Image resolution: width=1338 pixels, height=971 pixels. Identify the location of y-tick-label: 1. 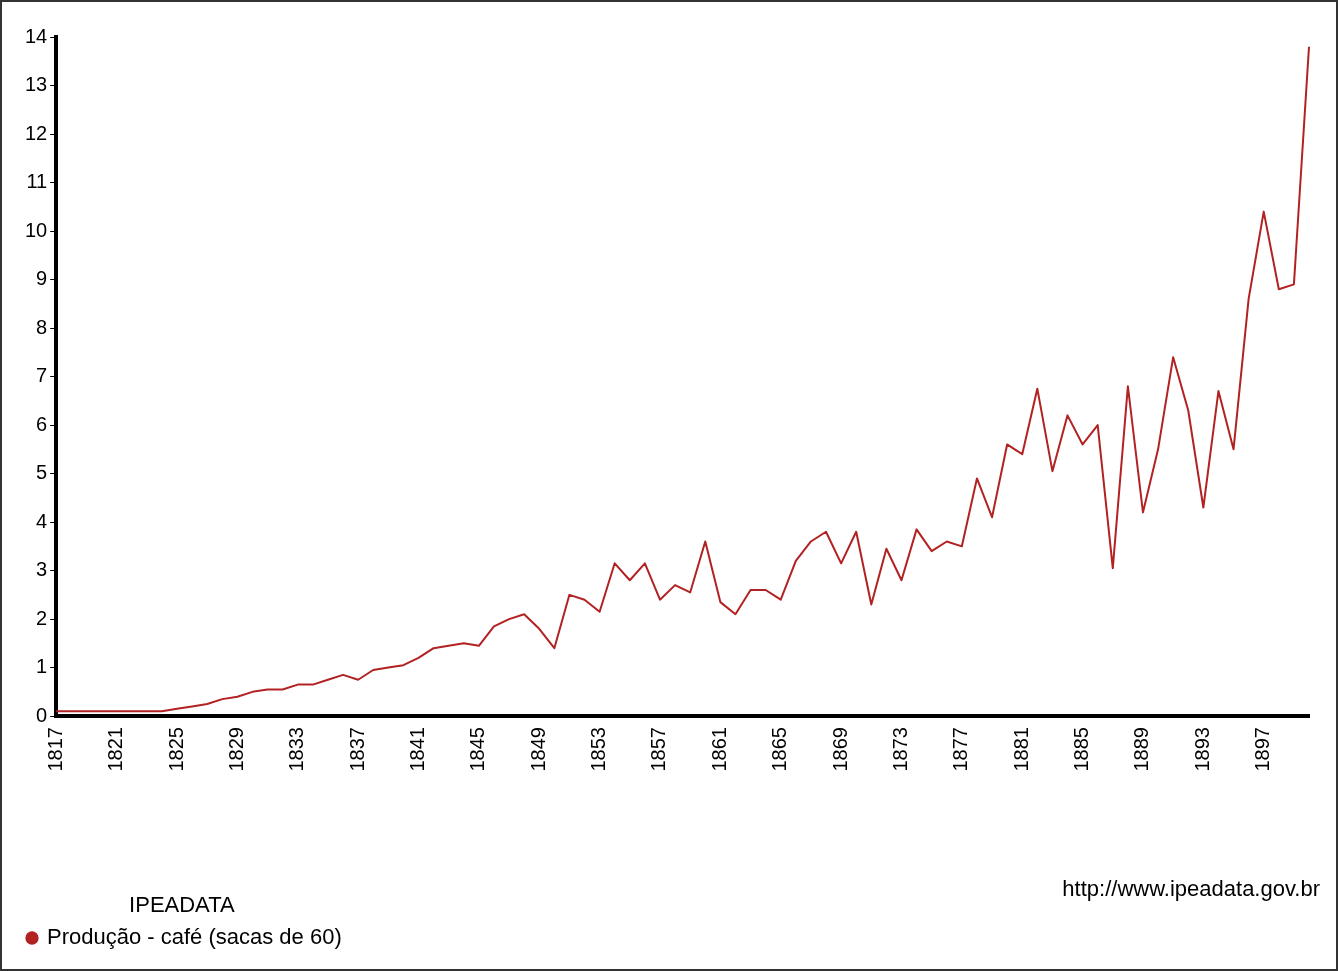
(42, 666).